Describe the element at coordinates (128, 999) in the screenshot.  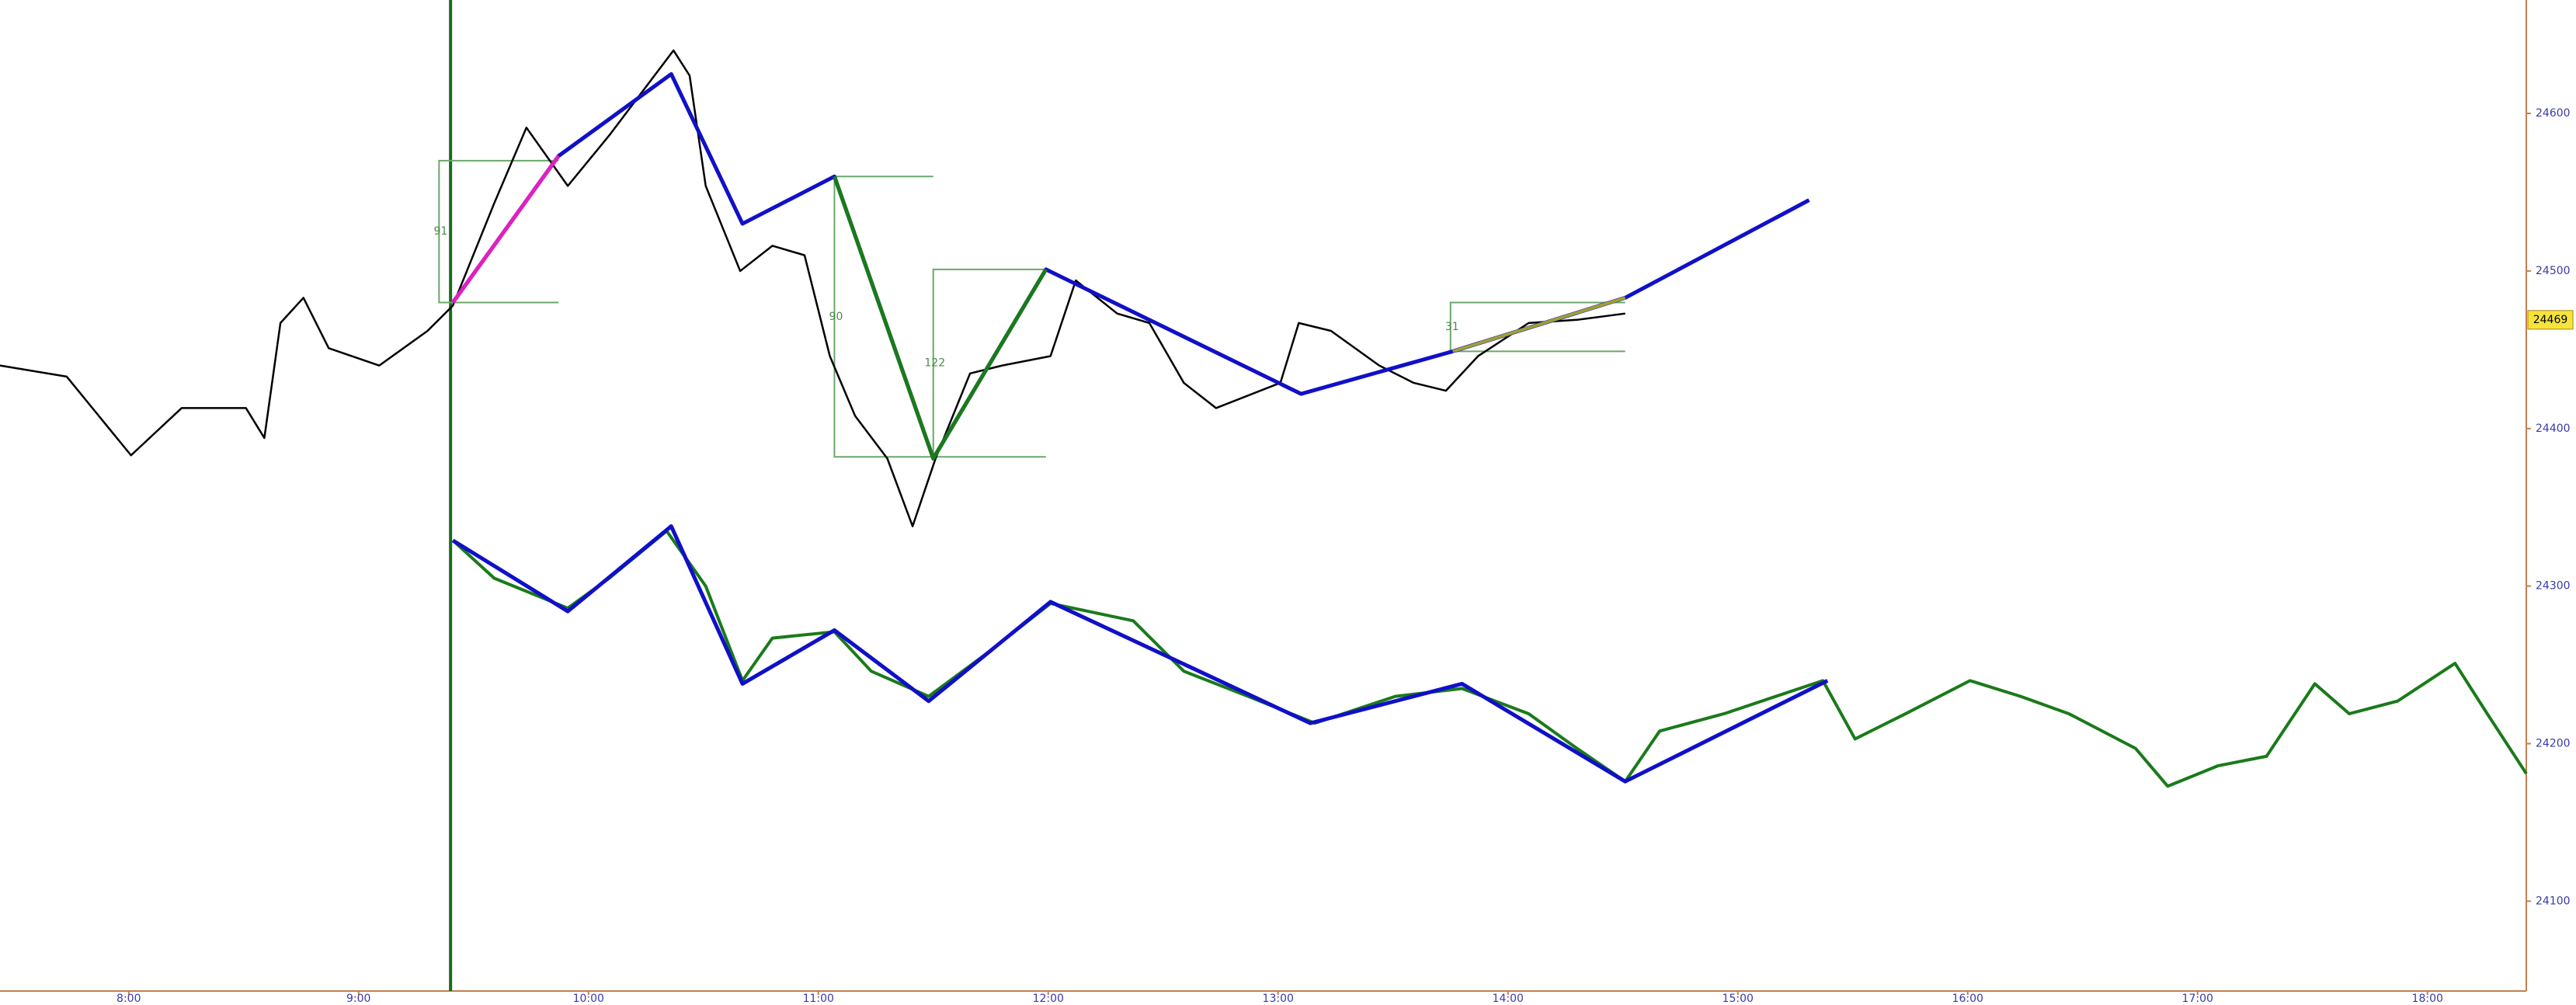
I see `x-tick-label: 8:00` at that location.